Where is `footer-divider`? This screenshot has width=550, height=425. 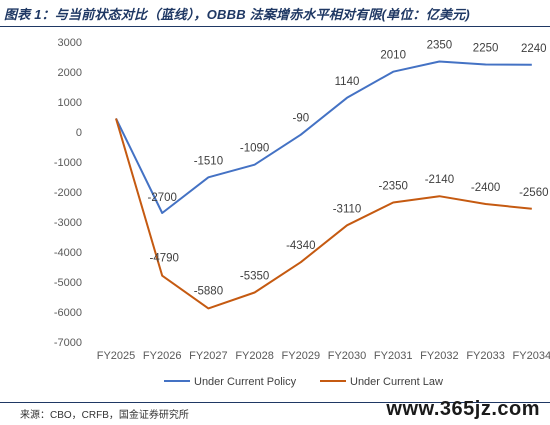 footer-divider is located at coordinates (275, 402).